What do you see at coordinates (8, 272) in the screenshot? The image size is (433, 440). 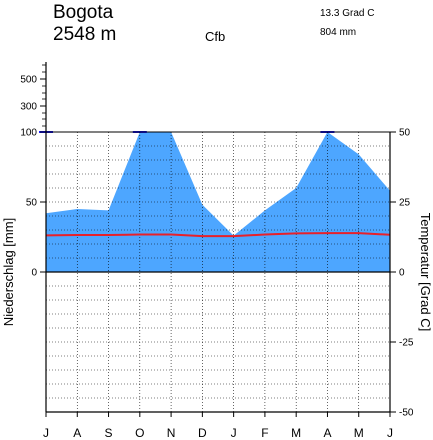 I see `left-axis-title: Niederschlag [mm]` at bounding box center [8, 272].